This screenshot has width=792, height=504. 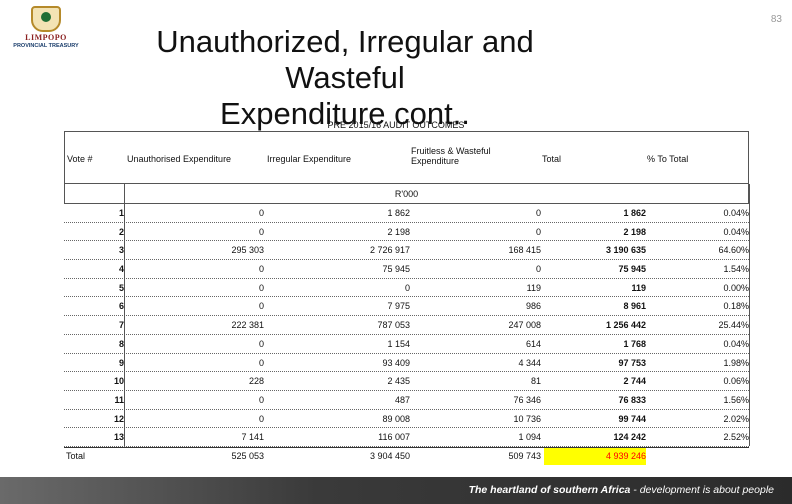 What do you see at coordinates (309, 159) in the screenshot?
I see `header-irregular: Irregular Expenditure` at bounding box center [309, 159].